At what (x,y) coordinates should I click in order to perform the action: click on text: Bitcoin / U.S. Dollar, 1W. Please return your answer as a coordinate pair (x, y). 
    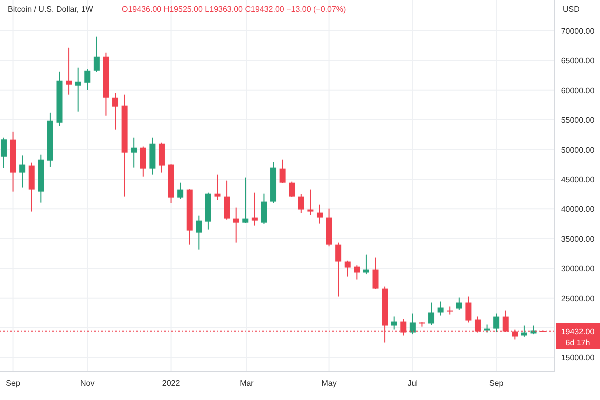
    Looking at the image, I should click on (51, 9).